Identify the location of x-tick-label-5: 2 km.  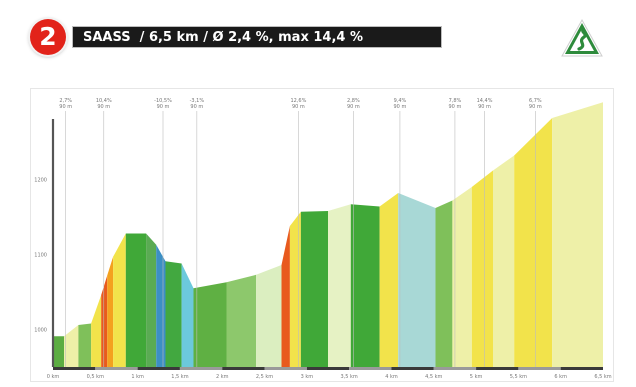
(222, 377).